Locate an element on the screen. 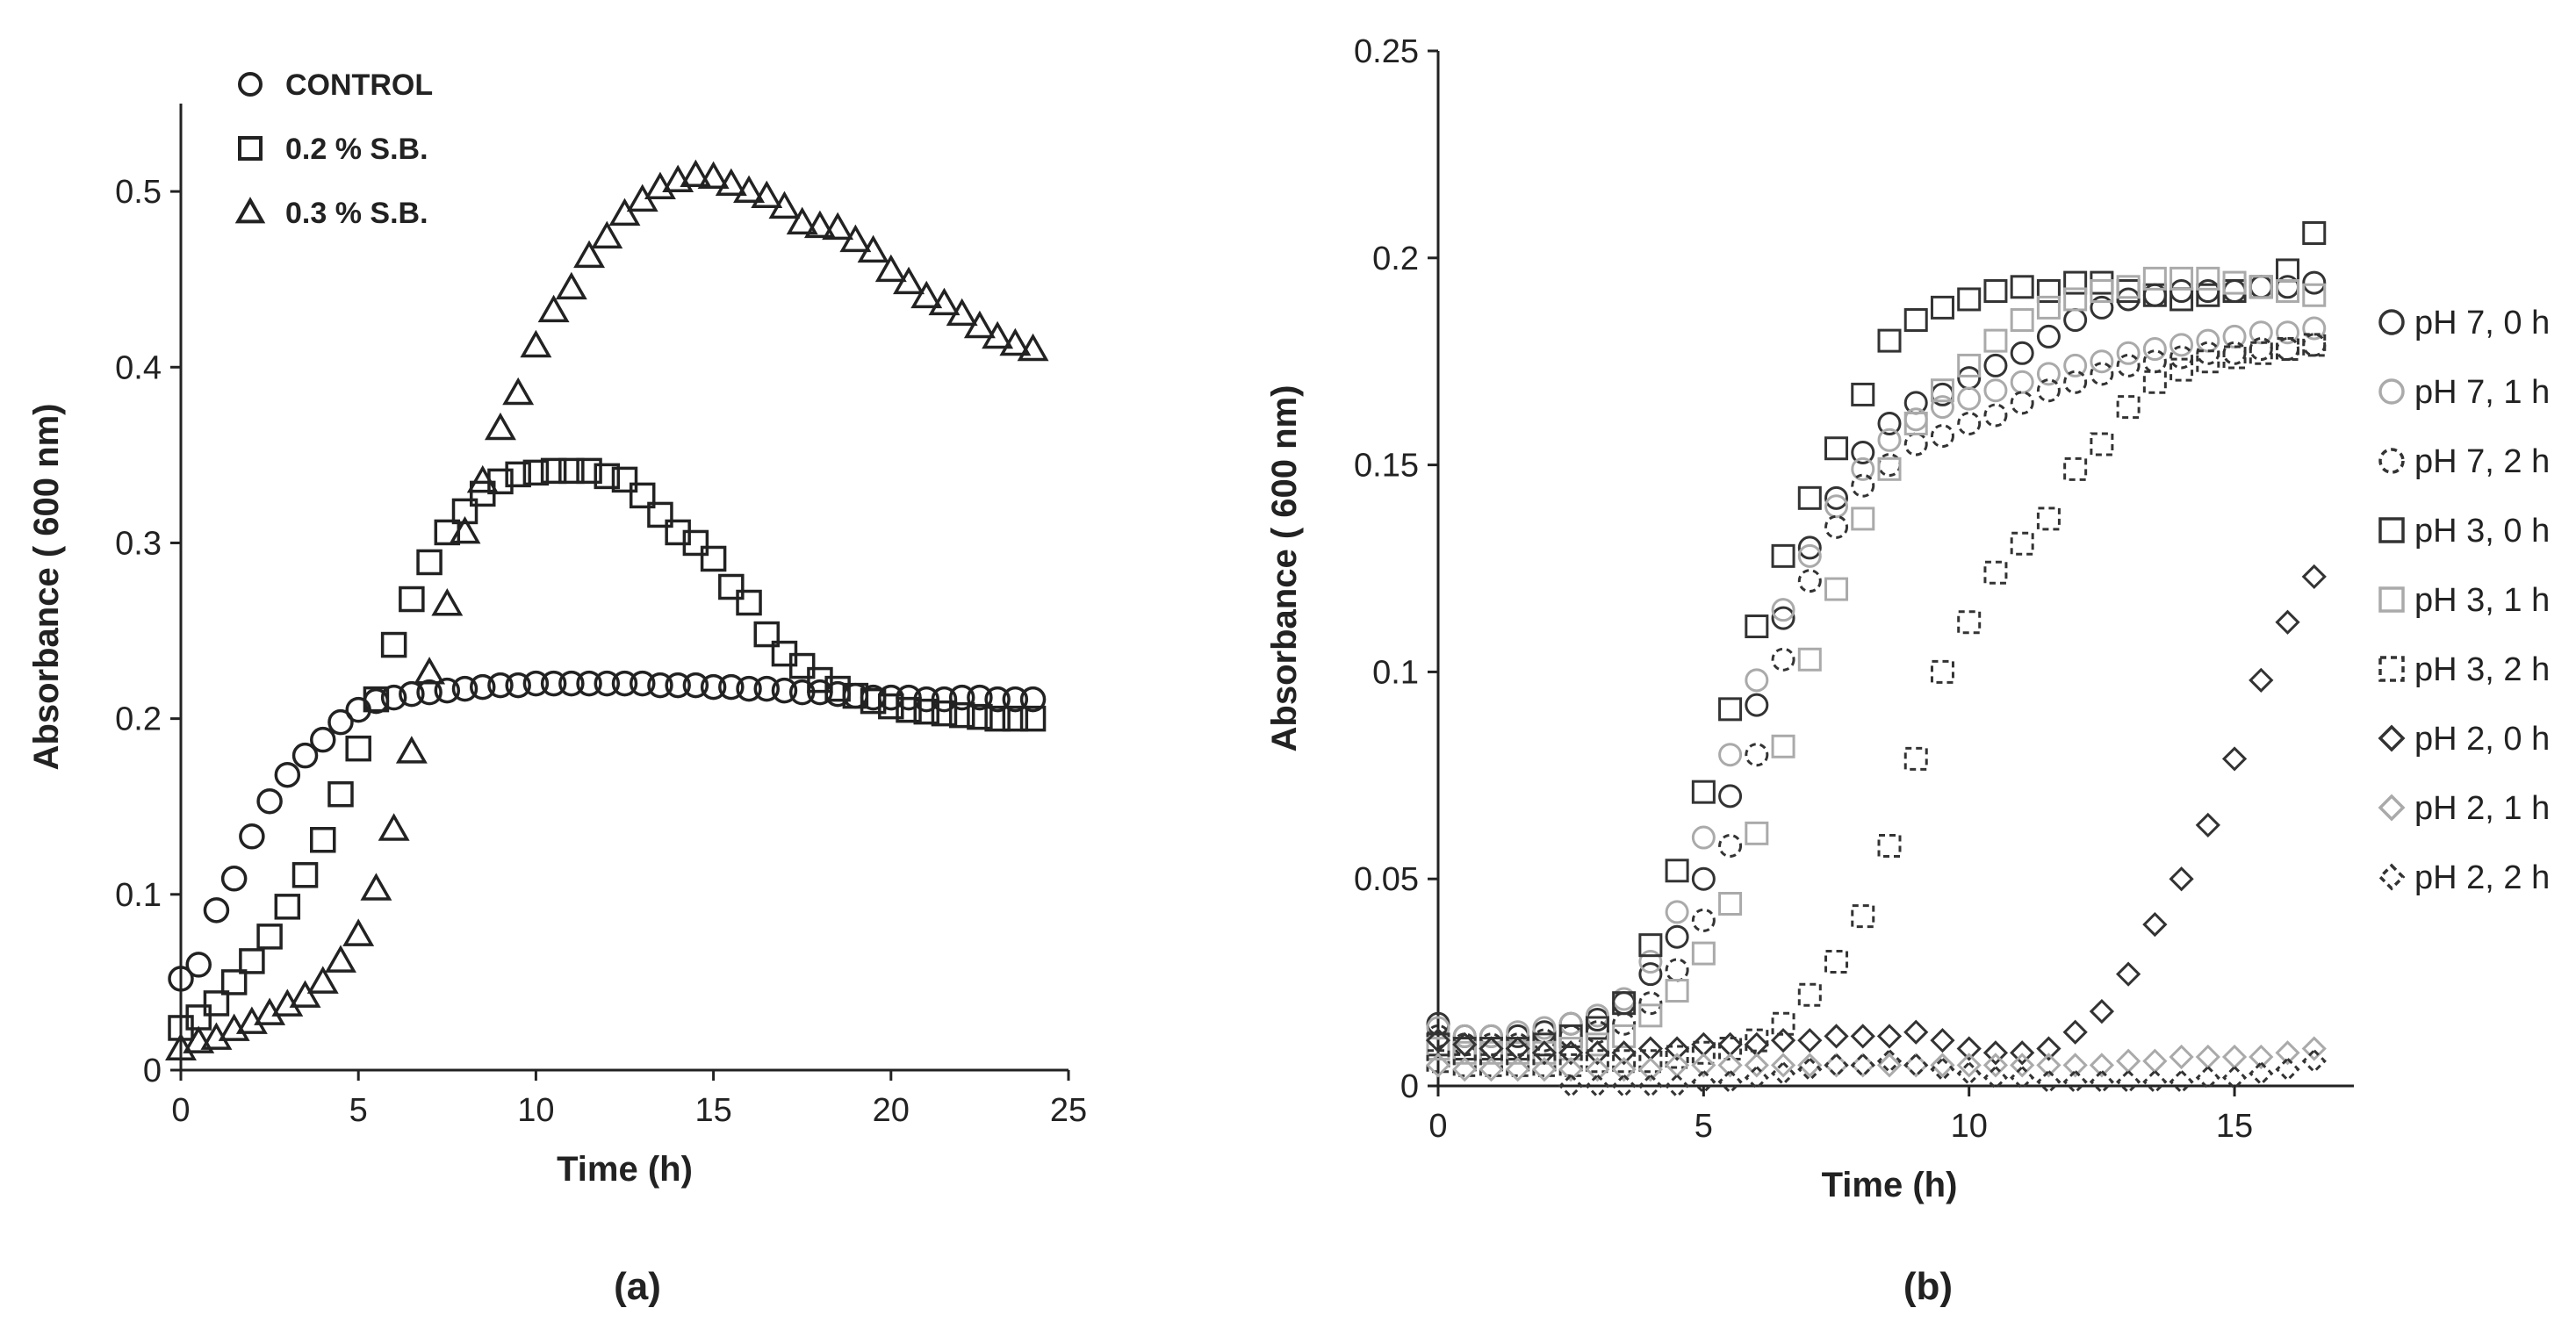 The image size is (2576, 1344). legend-label: pH 3, 2 h is located at coordinates (2482, 669).